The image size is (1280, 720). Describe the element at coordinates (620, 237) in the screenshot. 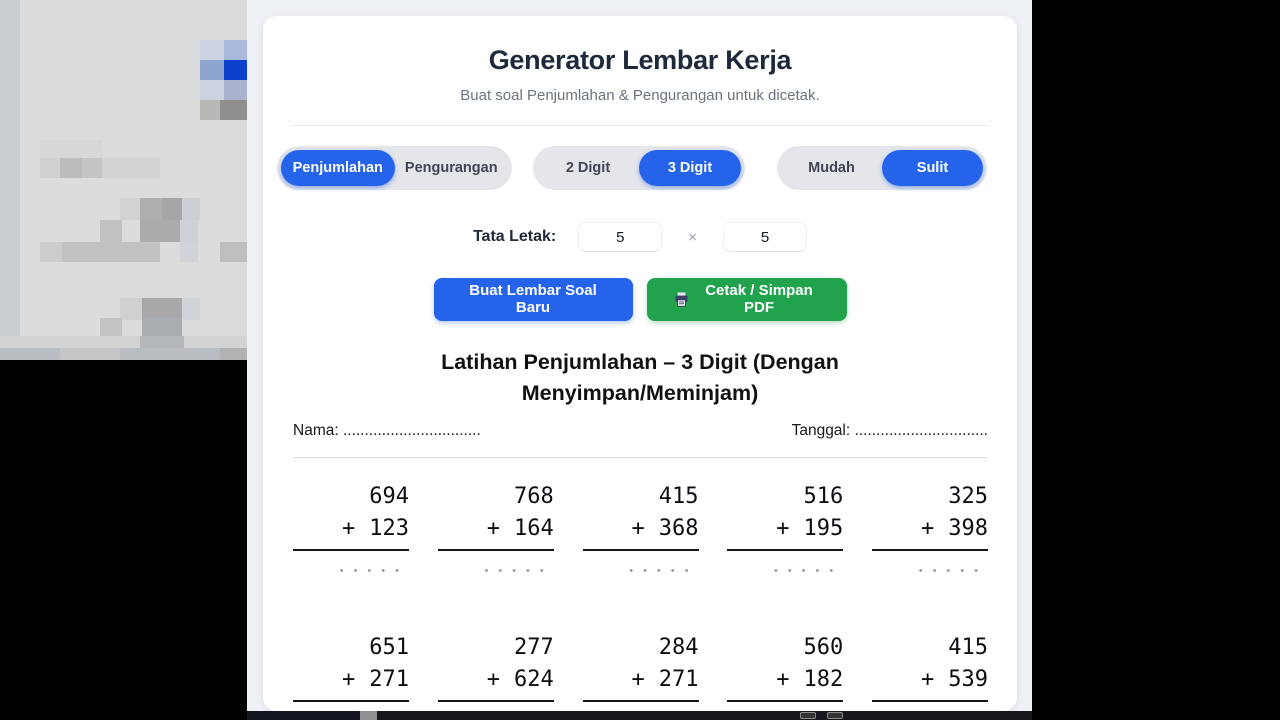

I see `columns-input` at that location.